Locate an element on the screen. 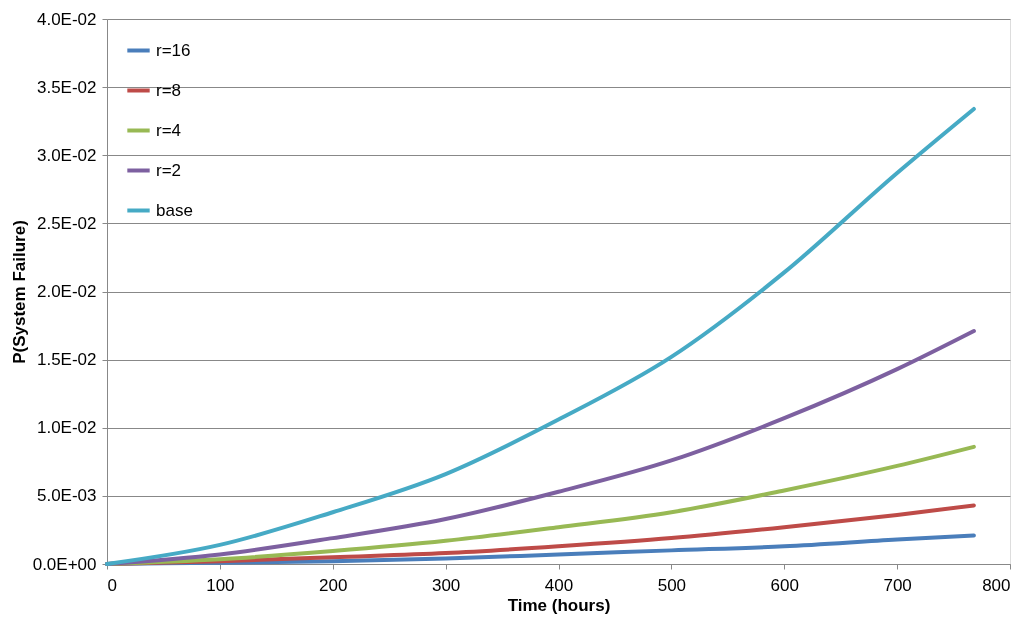  x-tick-label: 200 is located at coordinates (333, 585).